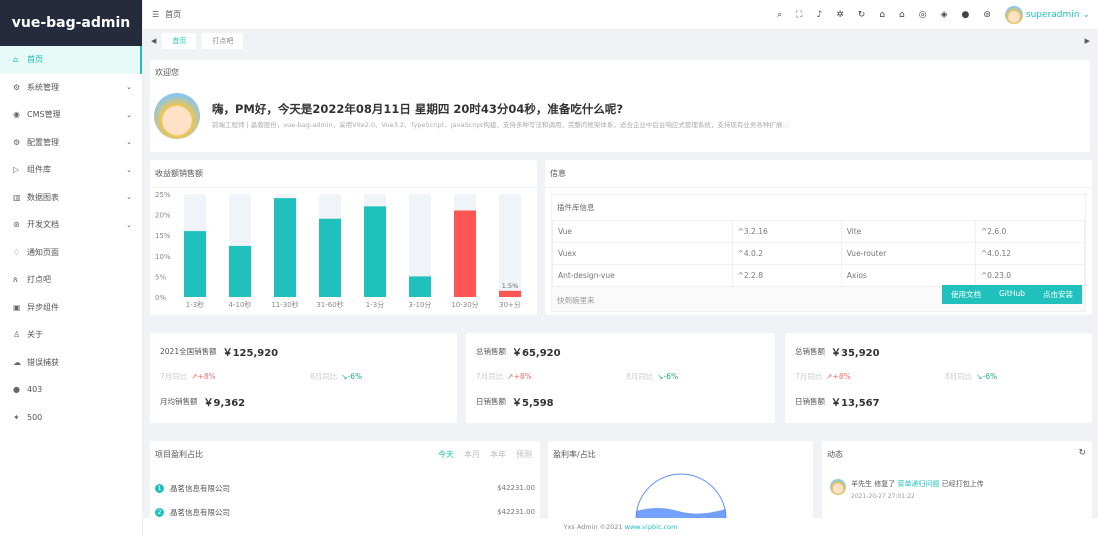 Image resolution: width=1098 pixels, height=536 pixels. I want to click on x-tick-label: 3-10分, so click(420, 304).